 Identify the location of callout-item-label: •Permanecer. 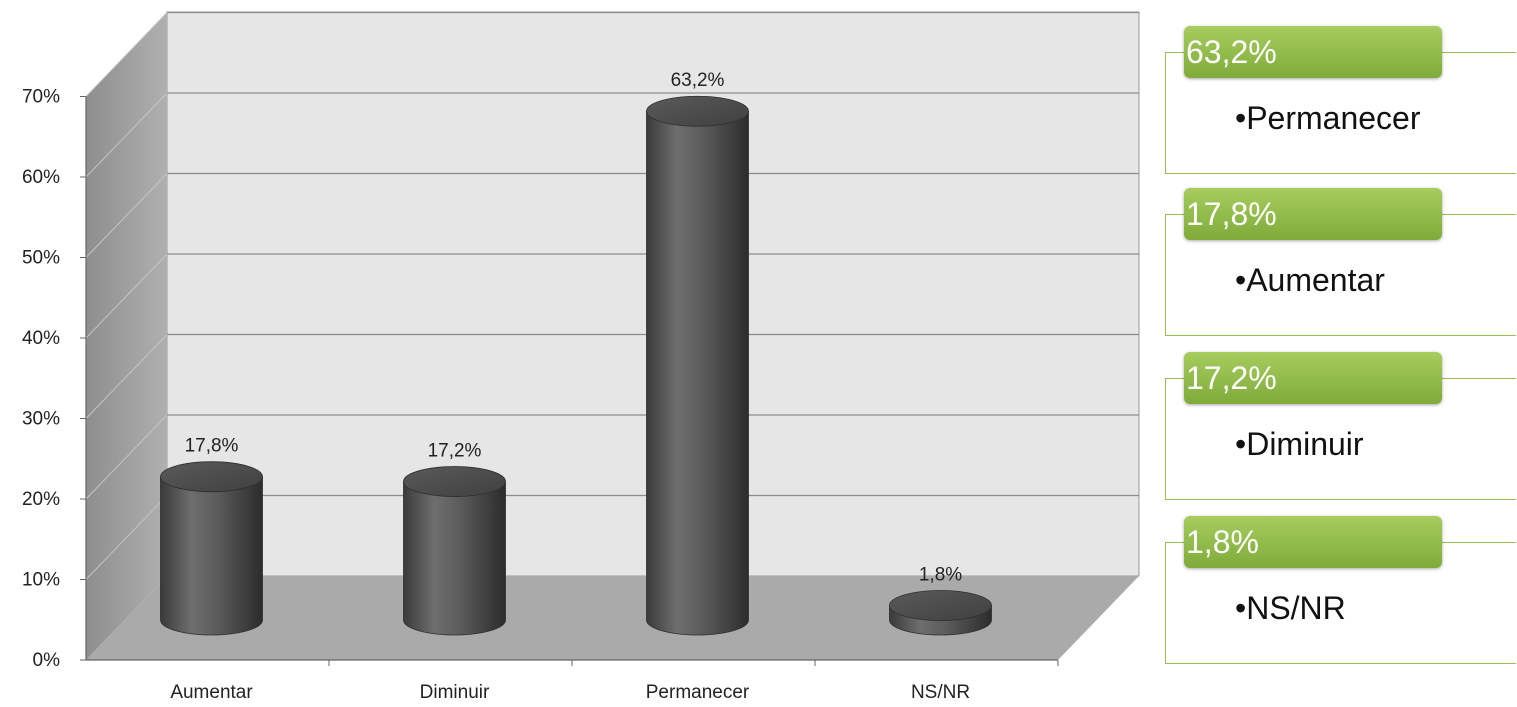
(1328, 118).